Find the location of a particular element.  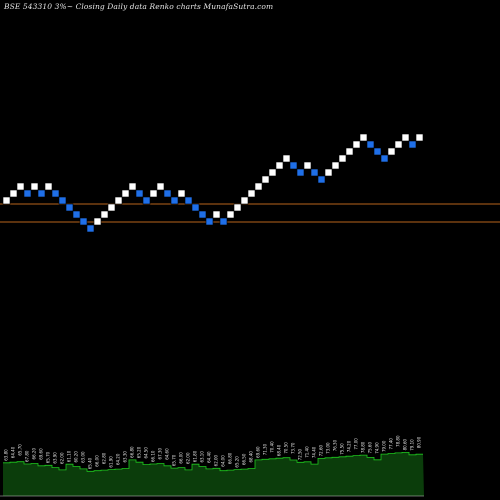

volume-label: 72.50 is located at coordinates (300, 454).